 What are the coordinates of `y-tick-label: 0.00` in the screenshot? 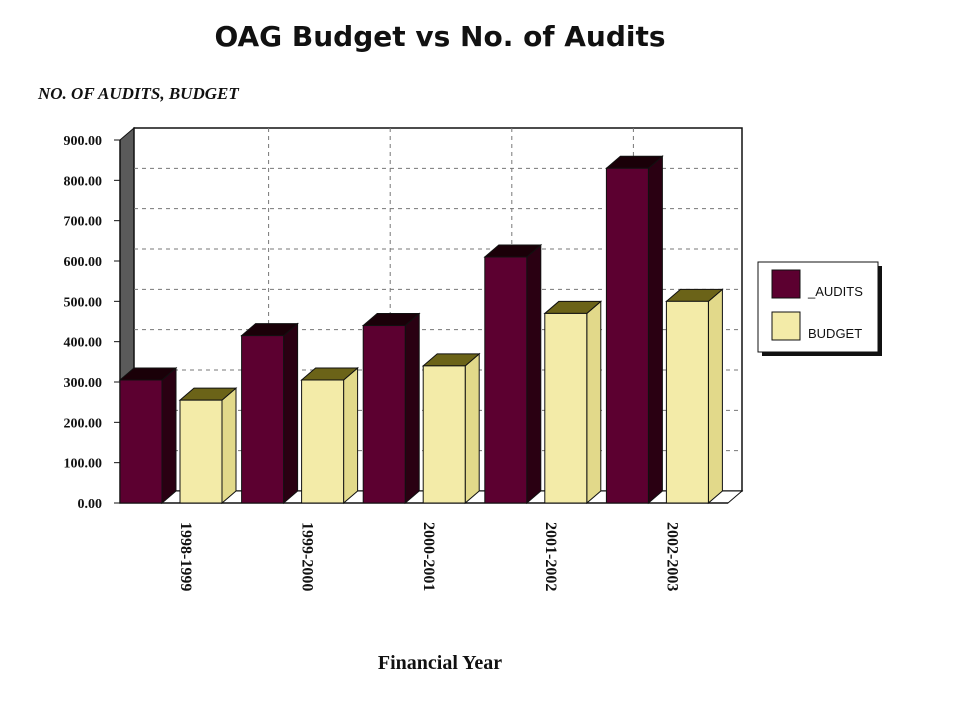 It's located at (90, 504).